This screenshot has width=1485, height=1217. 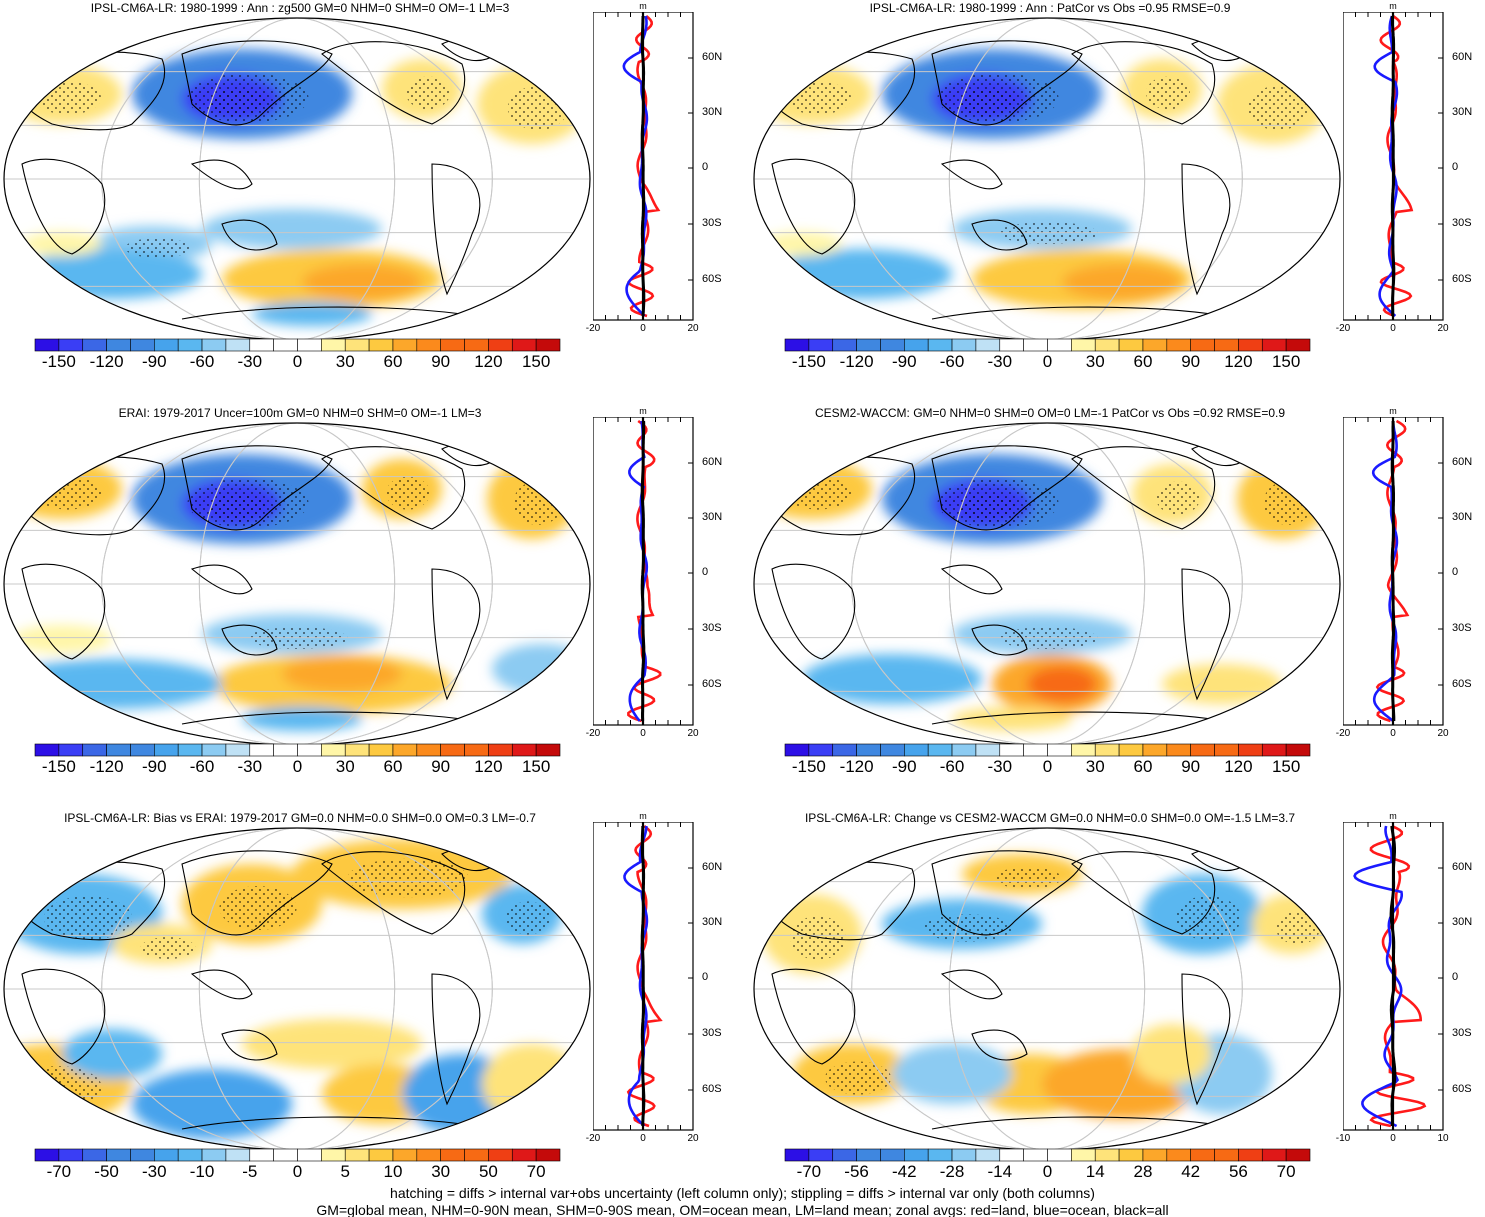 What do you see at coordinates (1047, 179) in the screenshot?
I see `world-map` at bounding box center [1047, 179].